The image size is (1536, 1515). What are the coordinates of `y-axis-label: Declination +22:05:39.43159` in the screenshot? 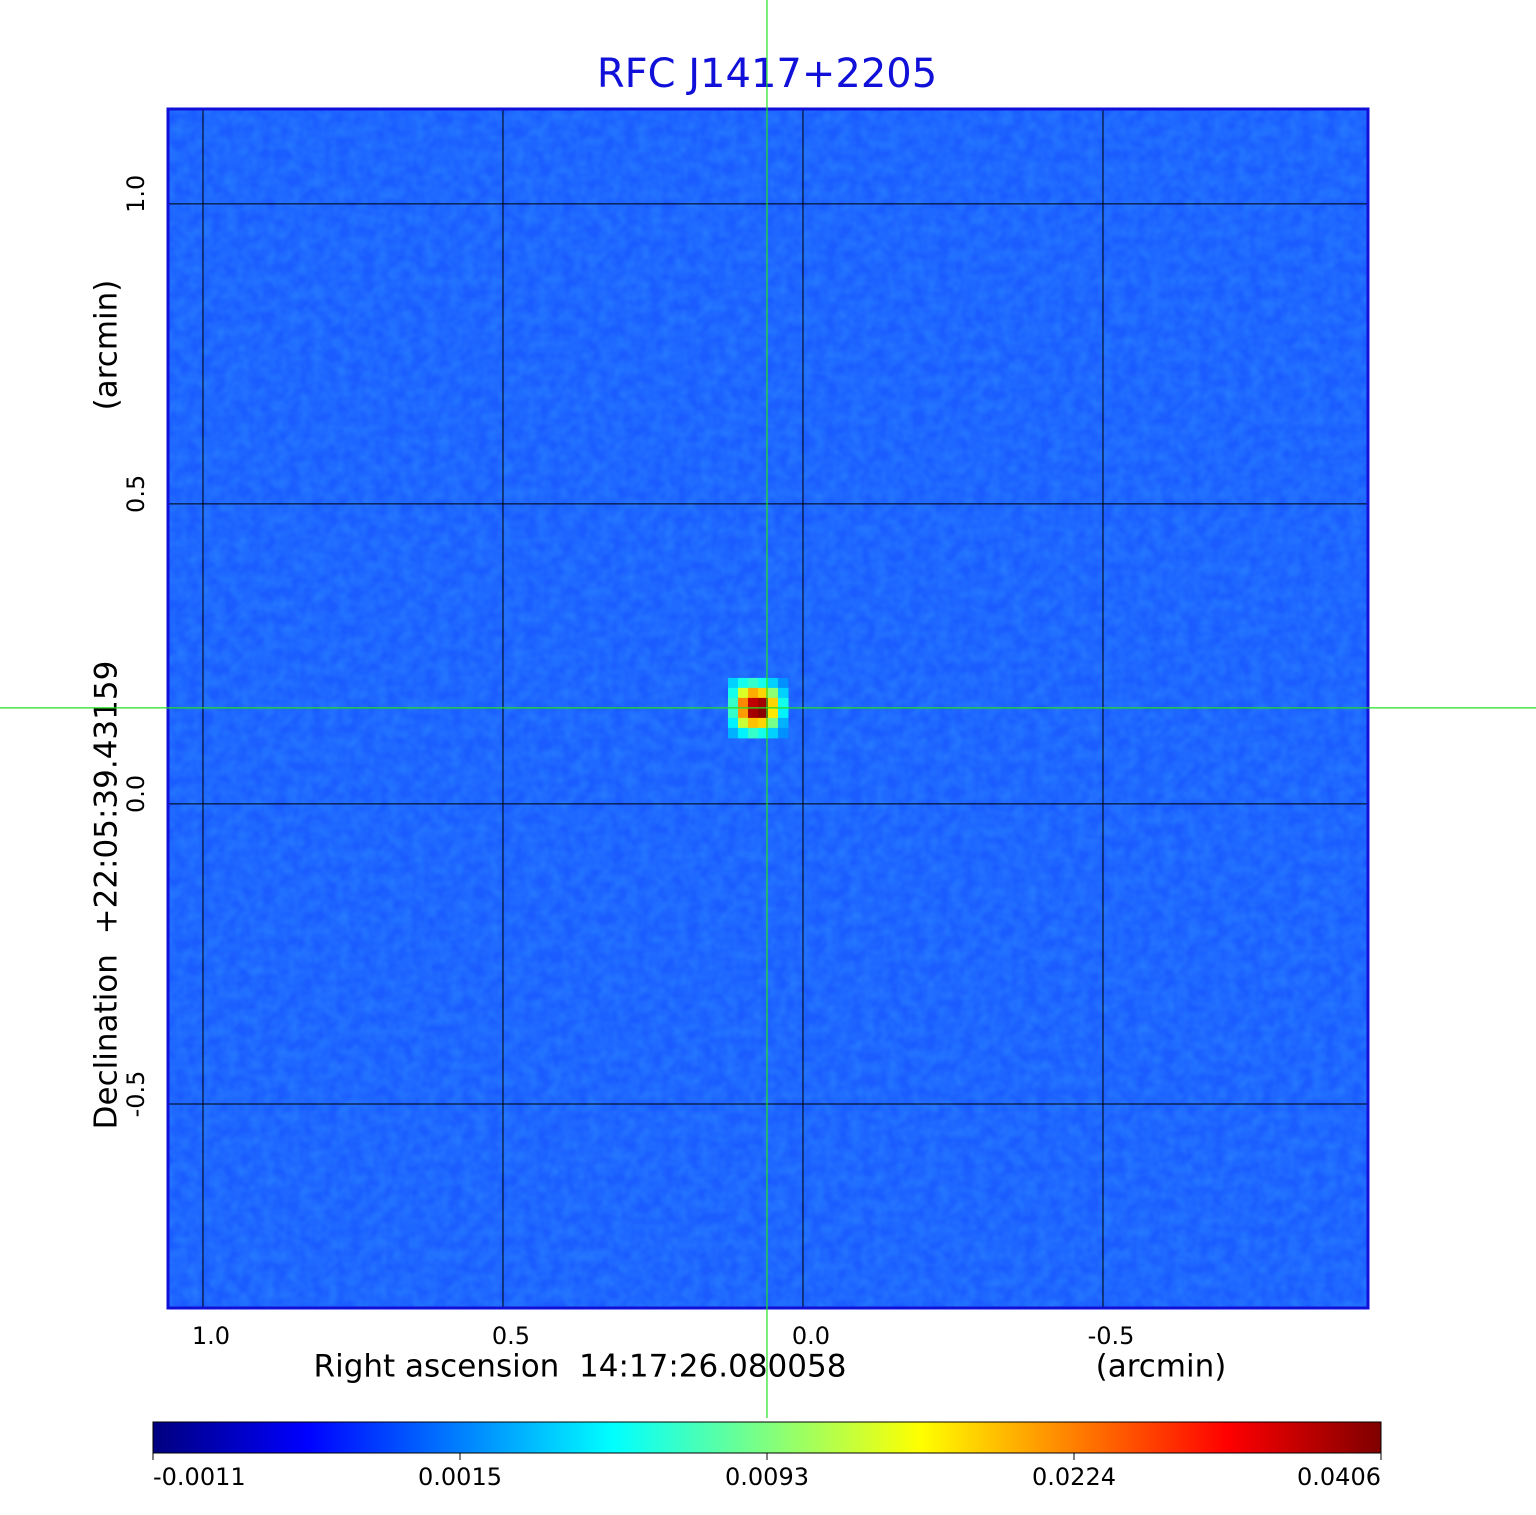 It's located at (107, 895).